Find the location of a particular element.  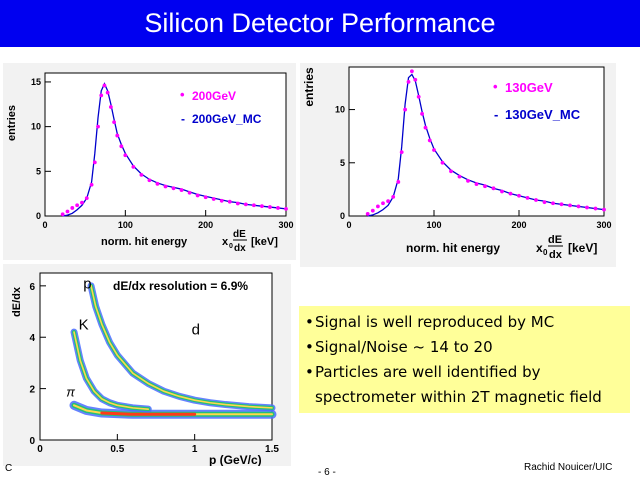

x-tick-label: 0.5 is located at coordinates (117, 449).